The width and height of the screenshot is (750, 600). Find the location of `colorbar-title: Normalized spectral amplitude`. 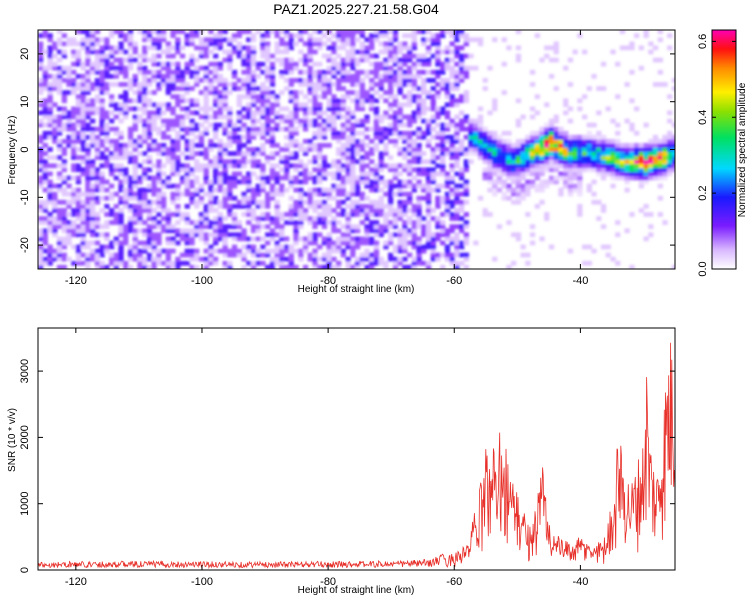

colorbar-title: Normalized spectral amplitude is located at coordinates (742, 149).